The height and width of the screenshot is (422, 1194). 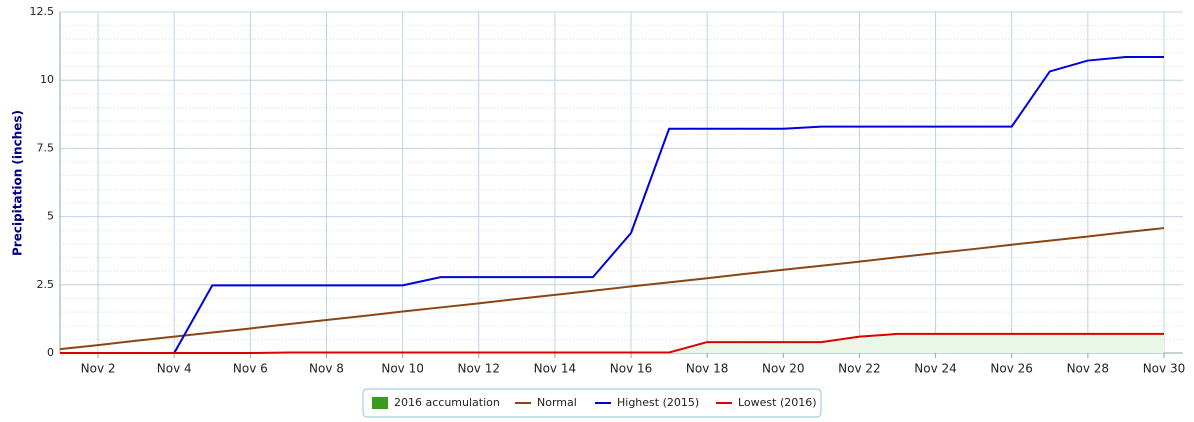 What do you see at coordinates (631, 369) in the screenshot?
I see `x-tick-label: Nov 16` at bounding box center [631, 369].